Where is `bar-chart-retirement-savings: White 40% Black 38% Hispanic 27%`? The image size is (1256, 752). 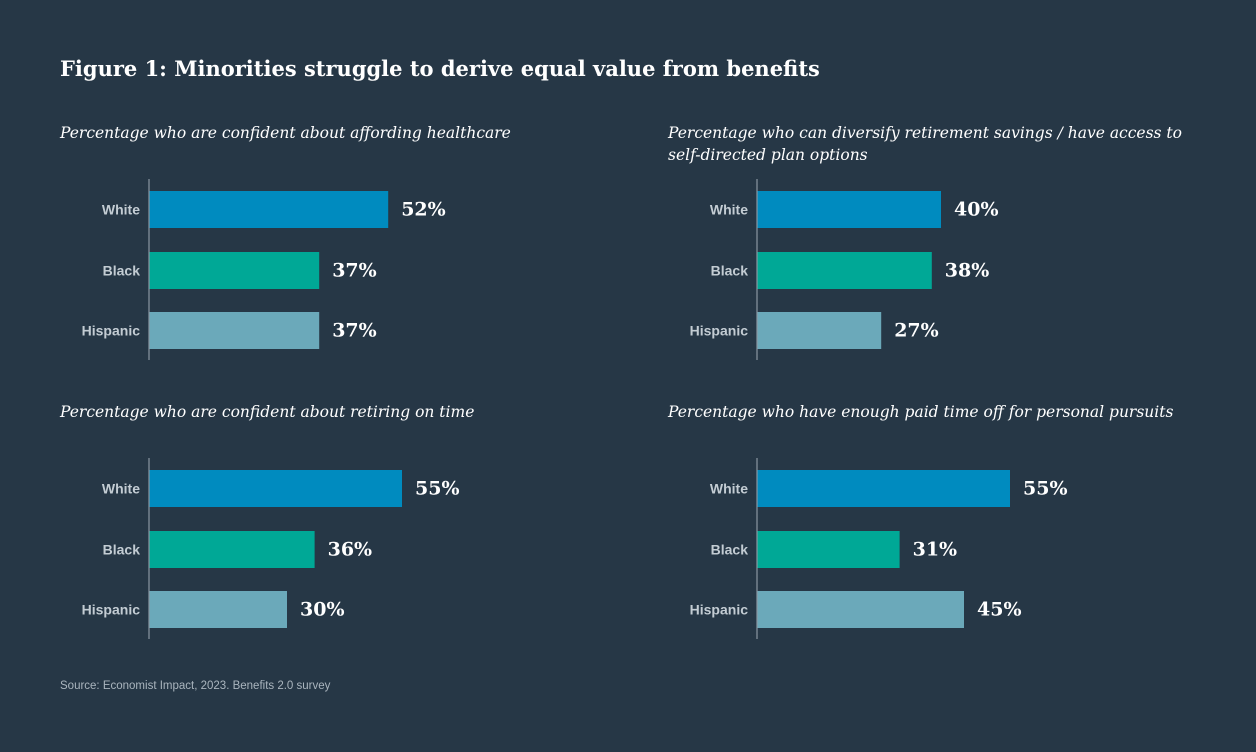
bar-chart-retirement-savings: White 40% Black 38% Hispanic 27% is located at coordinates (844, 269).